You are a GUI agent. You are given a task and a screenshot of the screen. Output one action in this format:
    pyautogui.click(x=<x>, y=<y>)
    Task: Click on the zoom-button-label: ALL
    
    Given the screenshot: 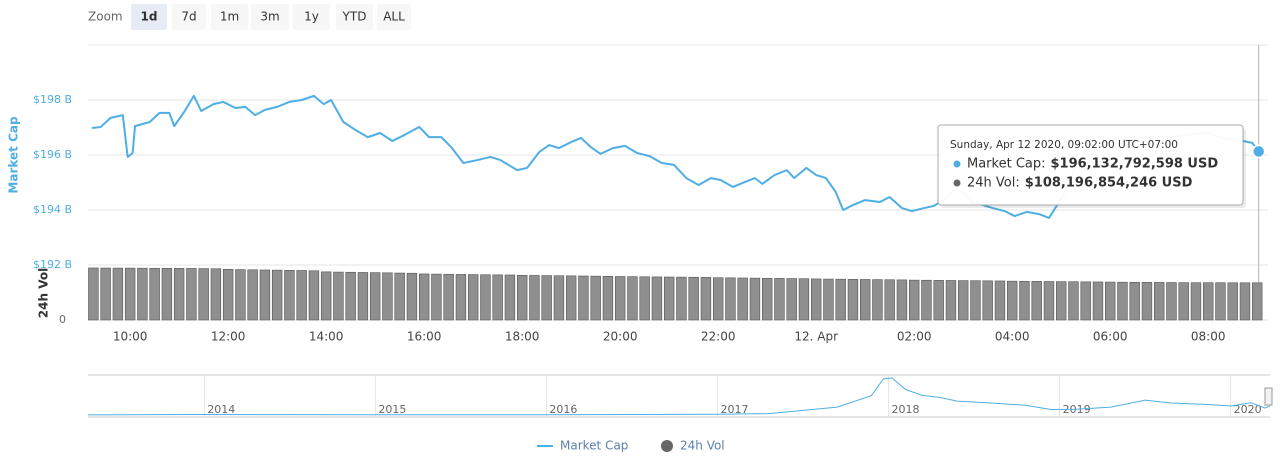 What is the action you would take?
    pyautogui.click(x=394, y=17)
    